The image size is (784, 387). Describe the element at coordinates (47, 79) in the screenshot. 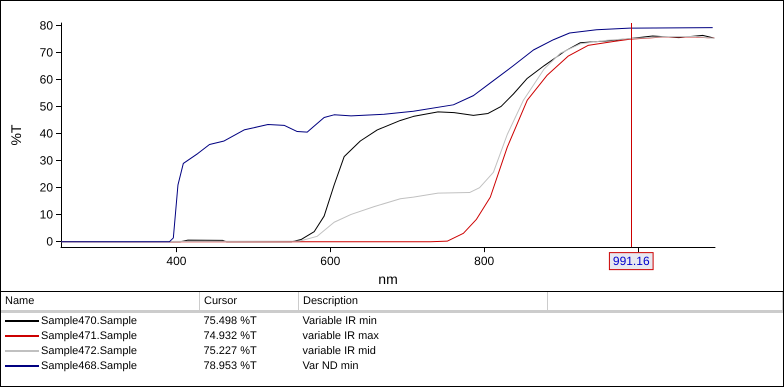

I see `y-tick-label: 60` at that location.